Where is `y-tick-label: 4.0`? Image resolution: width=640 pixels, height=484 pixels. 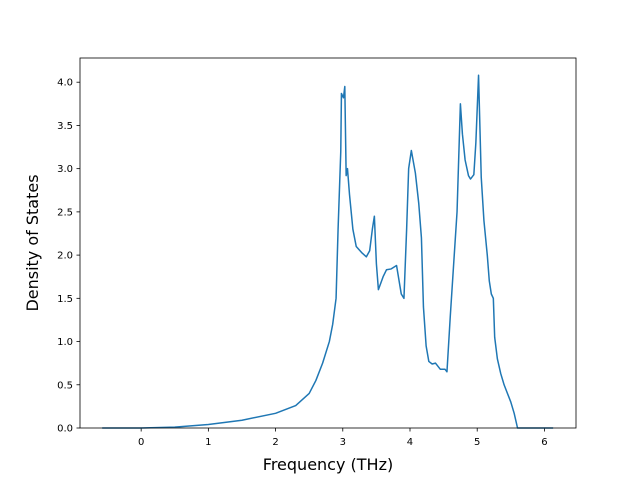 y-tick-label: 4.0 is located at coordinates (65, 83).